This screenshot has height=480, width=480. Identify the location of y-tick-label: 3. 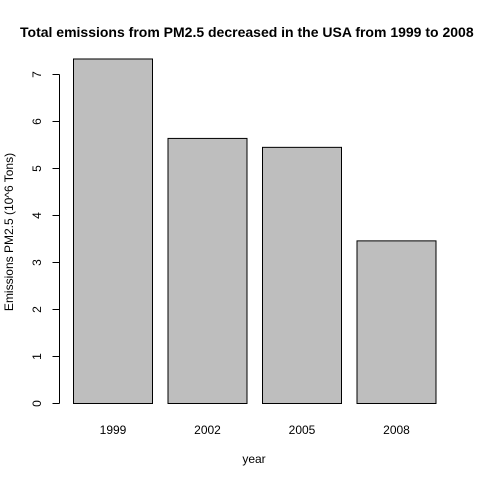
(37, 262).